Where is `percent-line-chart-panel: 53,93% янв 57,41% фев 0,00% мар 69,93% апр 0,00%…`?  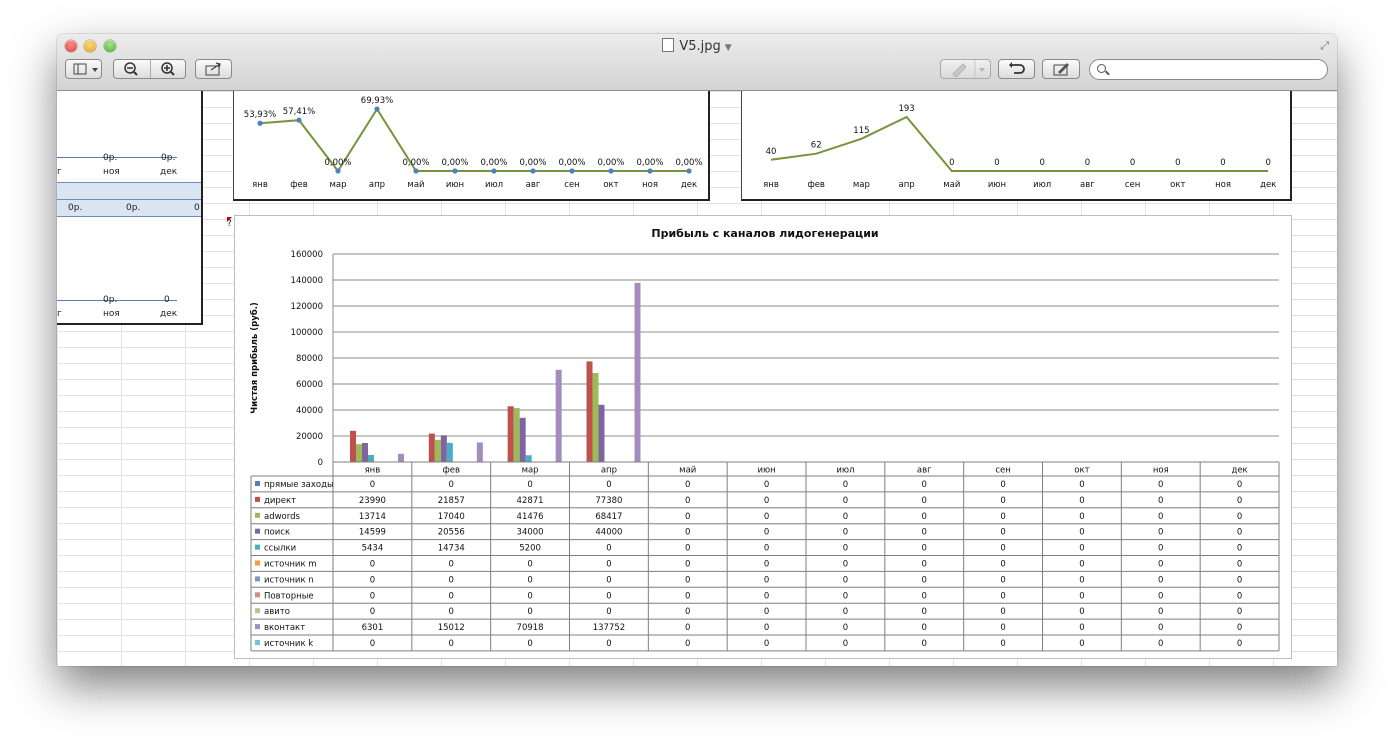
percent-line-chart-panel: 53,93% янв 57,41% фев 0,00% мар 69,93% апр 0,00%… is located at coordinates (471, 146).